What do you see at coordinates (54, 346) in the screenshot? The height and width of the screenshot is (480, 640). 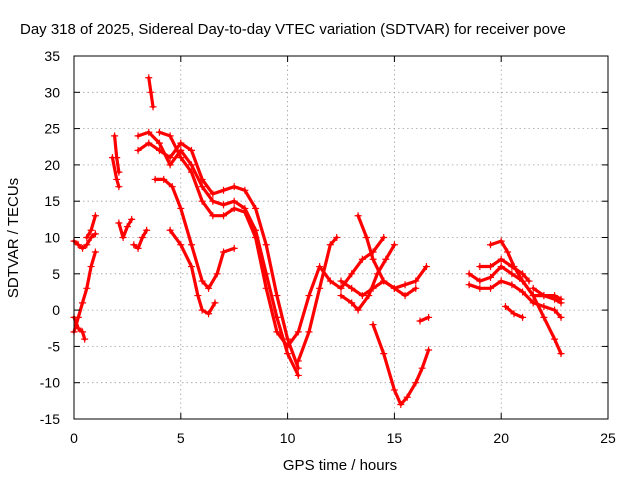 I see `y-tick-label: -5` at bounding box center [54, 346].